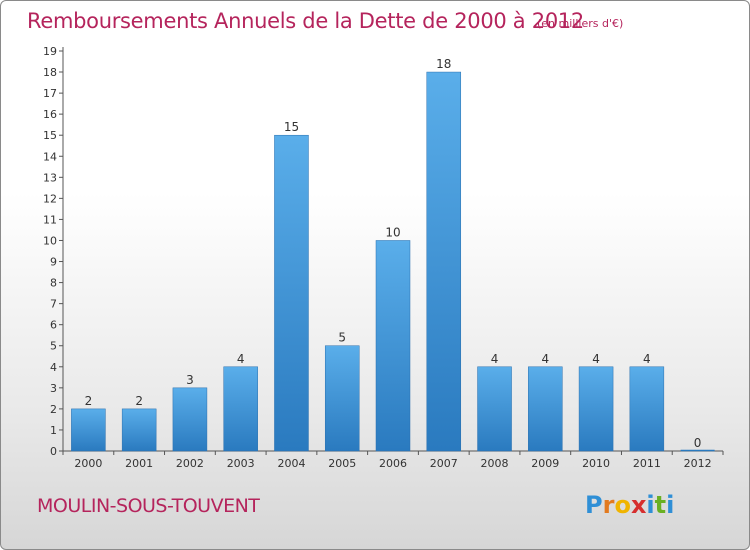 The height and width of the screenshot is (550, 750). What do you see at coordinates (50, 114) in the screenshot?
I see `y-tick-label: 16` at bounding box center [50, 114].